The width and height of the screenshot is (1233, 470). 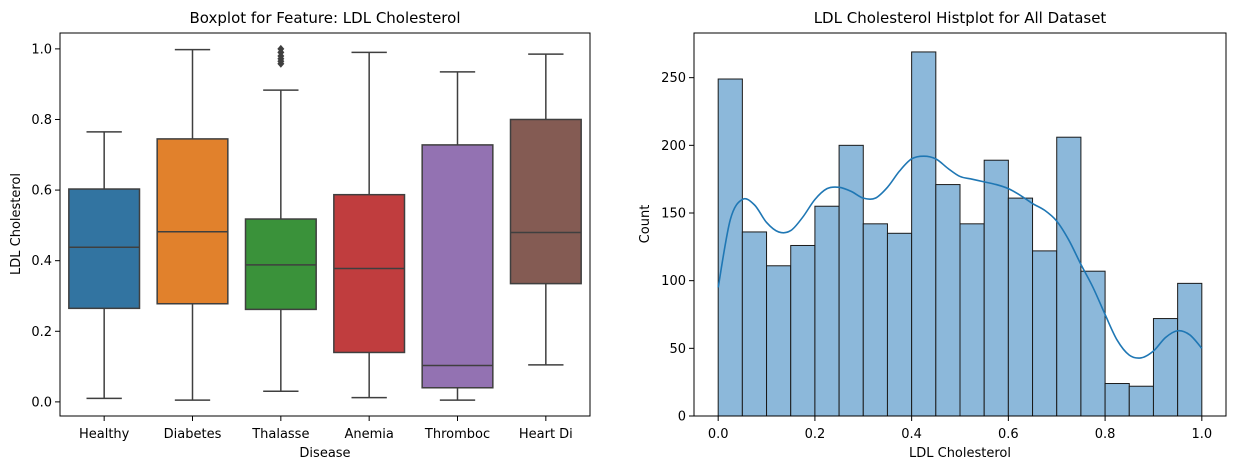 I want to click on x-tick-label: 0.4, so click(x=911, y=434).